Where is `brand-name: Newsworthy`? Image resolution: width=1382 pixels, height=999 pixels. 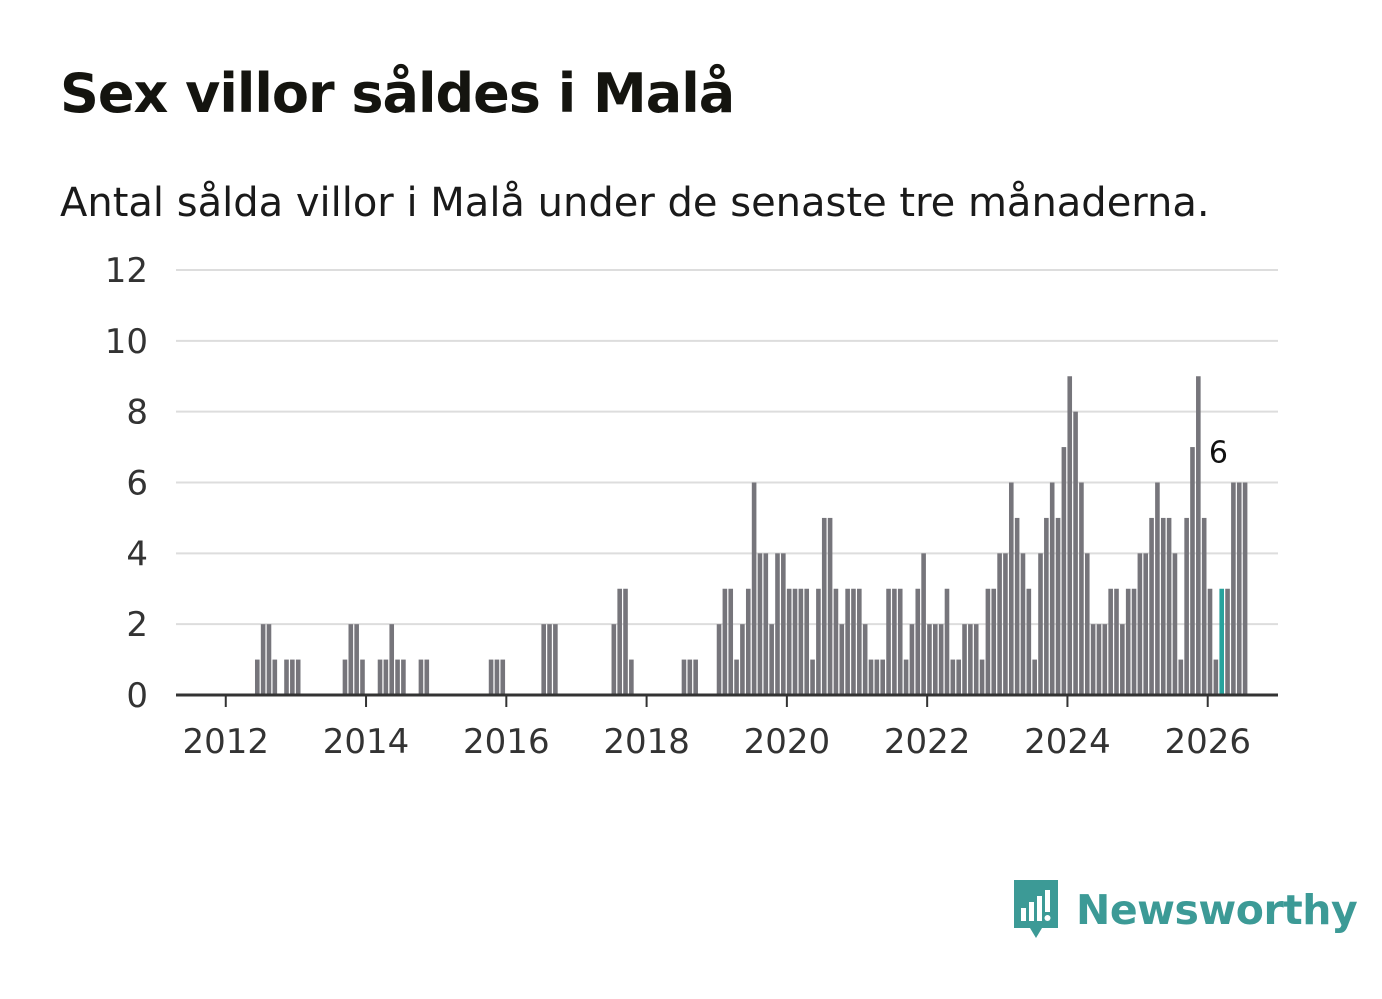 brand-name: Newsworthy is located at coordinates (1217, 910).